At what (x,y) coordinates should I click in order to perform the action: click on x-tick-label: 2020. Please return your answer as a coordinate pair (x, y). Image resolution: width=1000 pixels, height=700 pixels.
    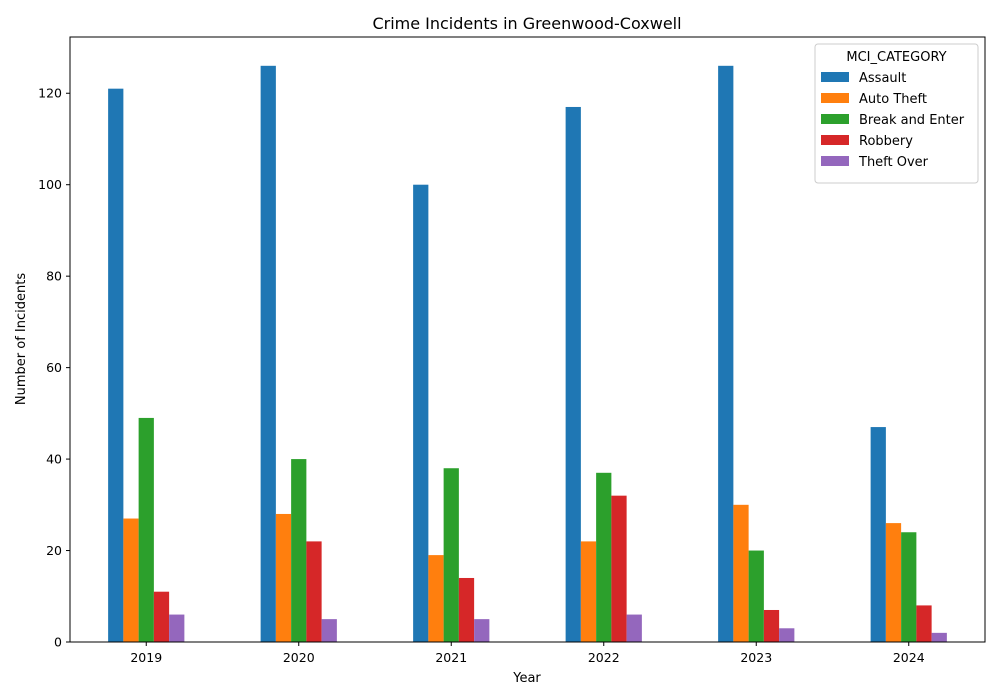
    Looking at the image, I should click on (299, 657).